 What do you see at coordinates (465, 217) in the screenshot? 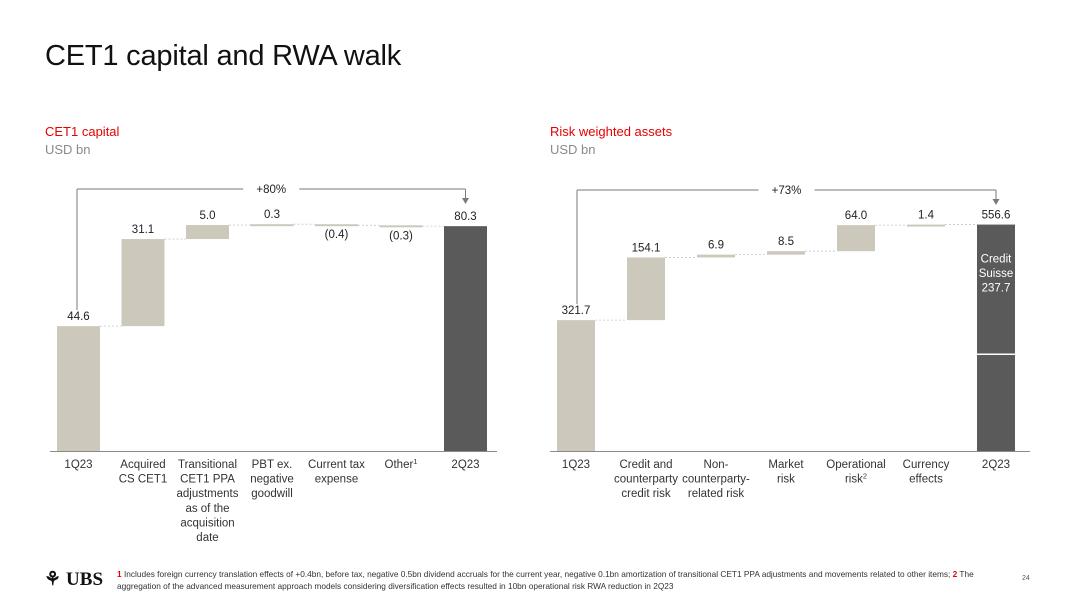
I see `cet1-value-label: 80.3` at bounding box center [465, 217].